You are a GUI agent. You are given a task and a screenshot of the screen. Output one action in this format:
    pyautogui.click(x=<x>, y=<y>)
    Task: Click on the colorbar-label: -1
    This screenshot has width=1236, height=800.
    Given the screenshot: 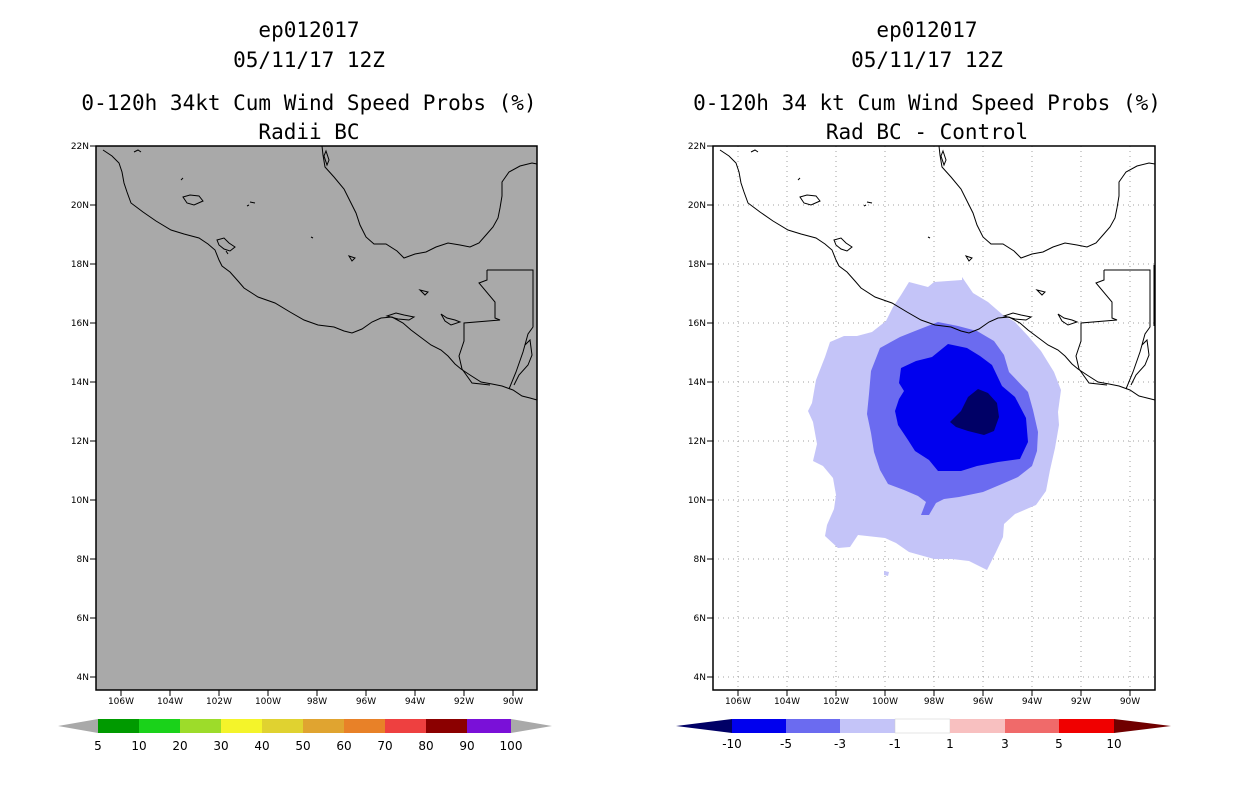 What is the action you would take?
    pyautogui.click(x=895, y=744)
    